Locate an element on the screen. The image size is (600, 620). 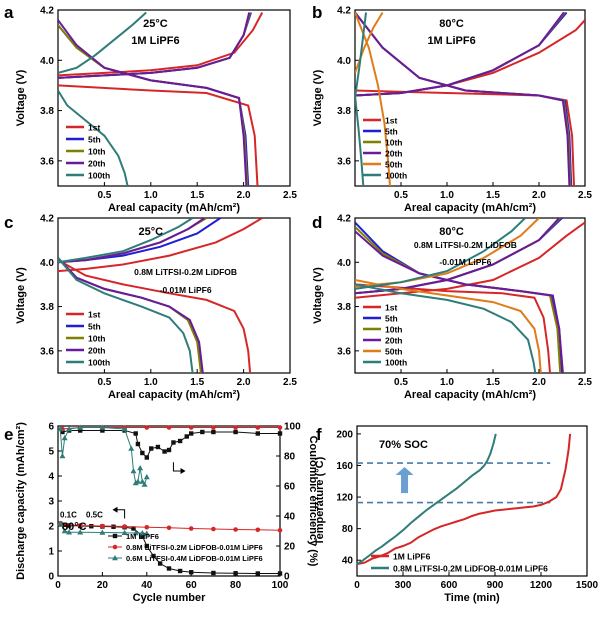
y-tick-label: 3.6 is located at coordinates (344, 161).